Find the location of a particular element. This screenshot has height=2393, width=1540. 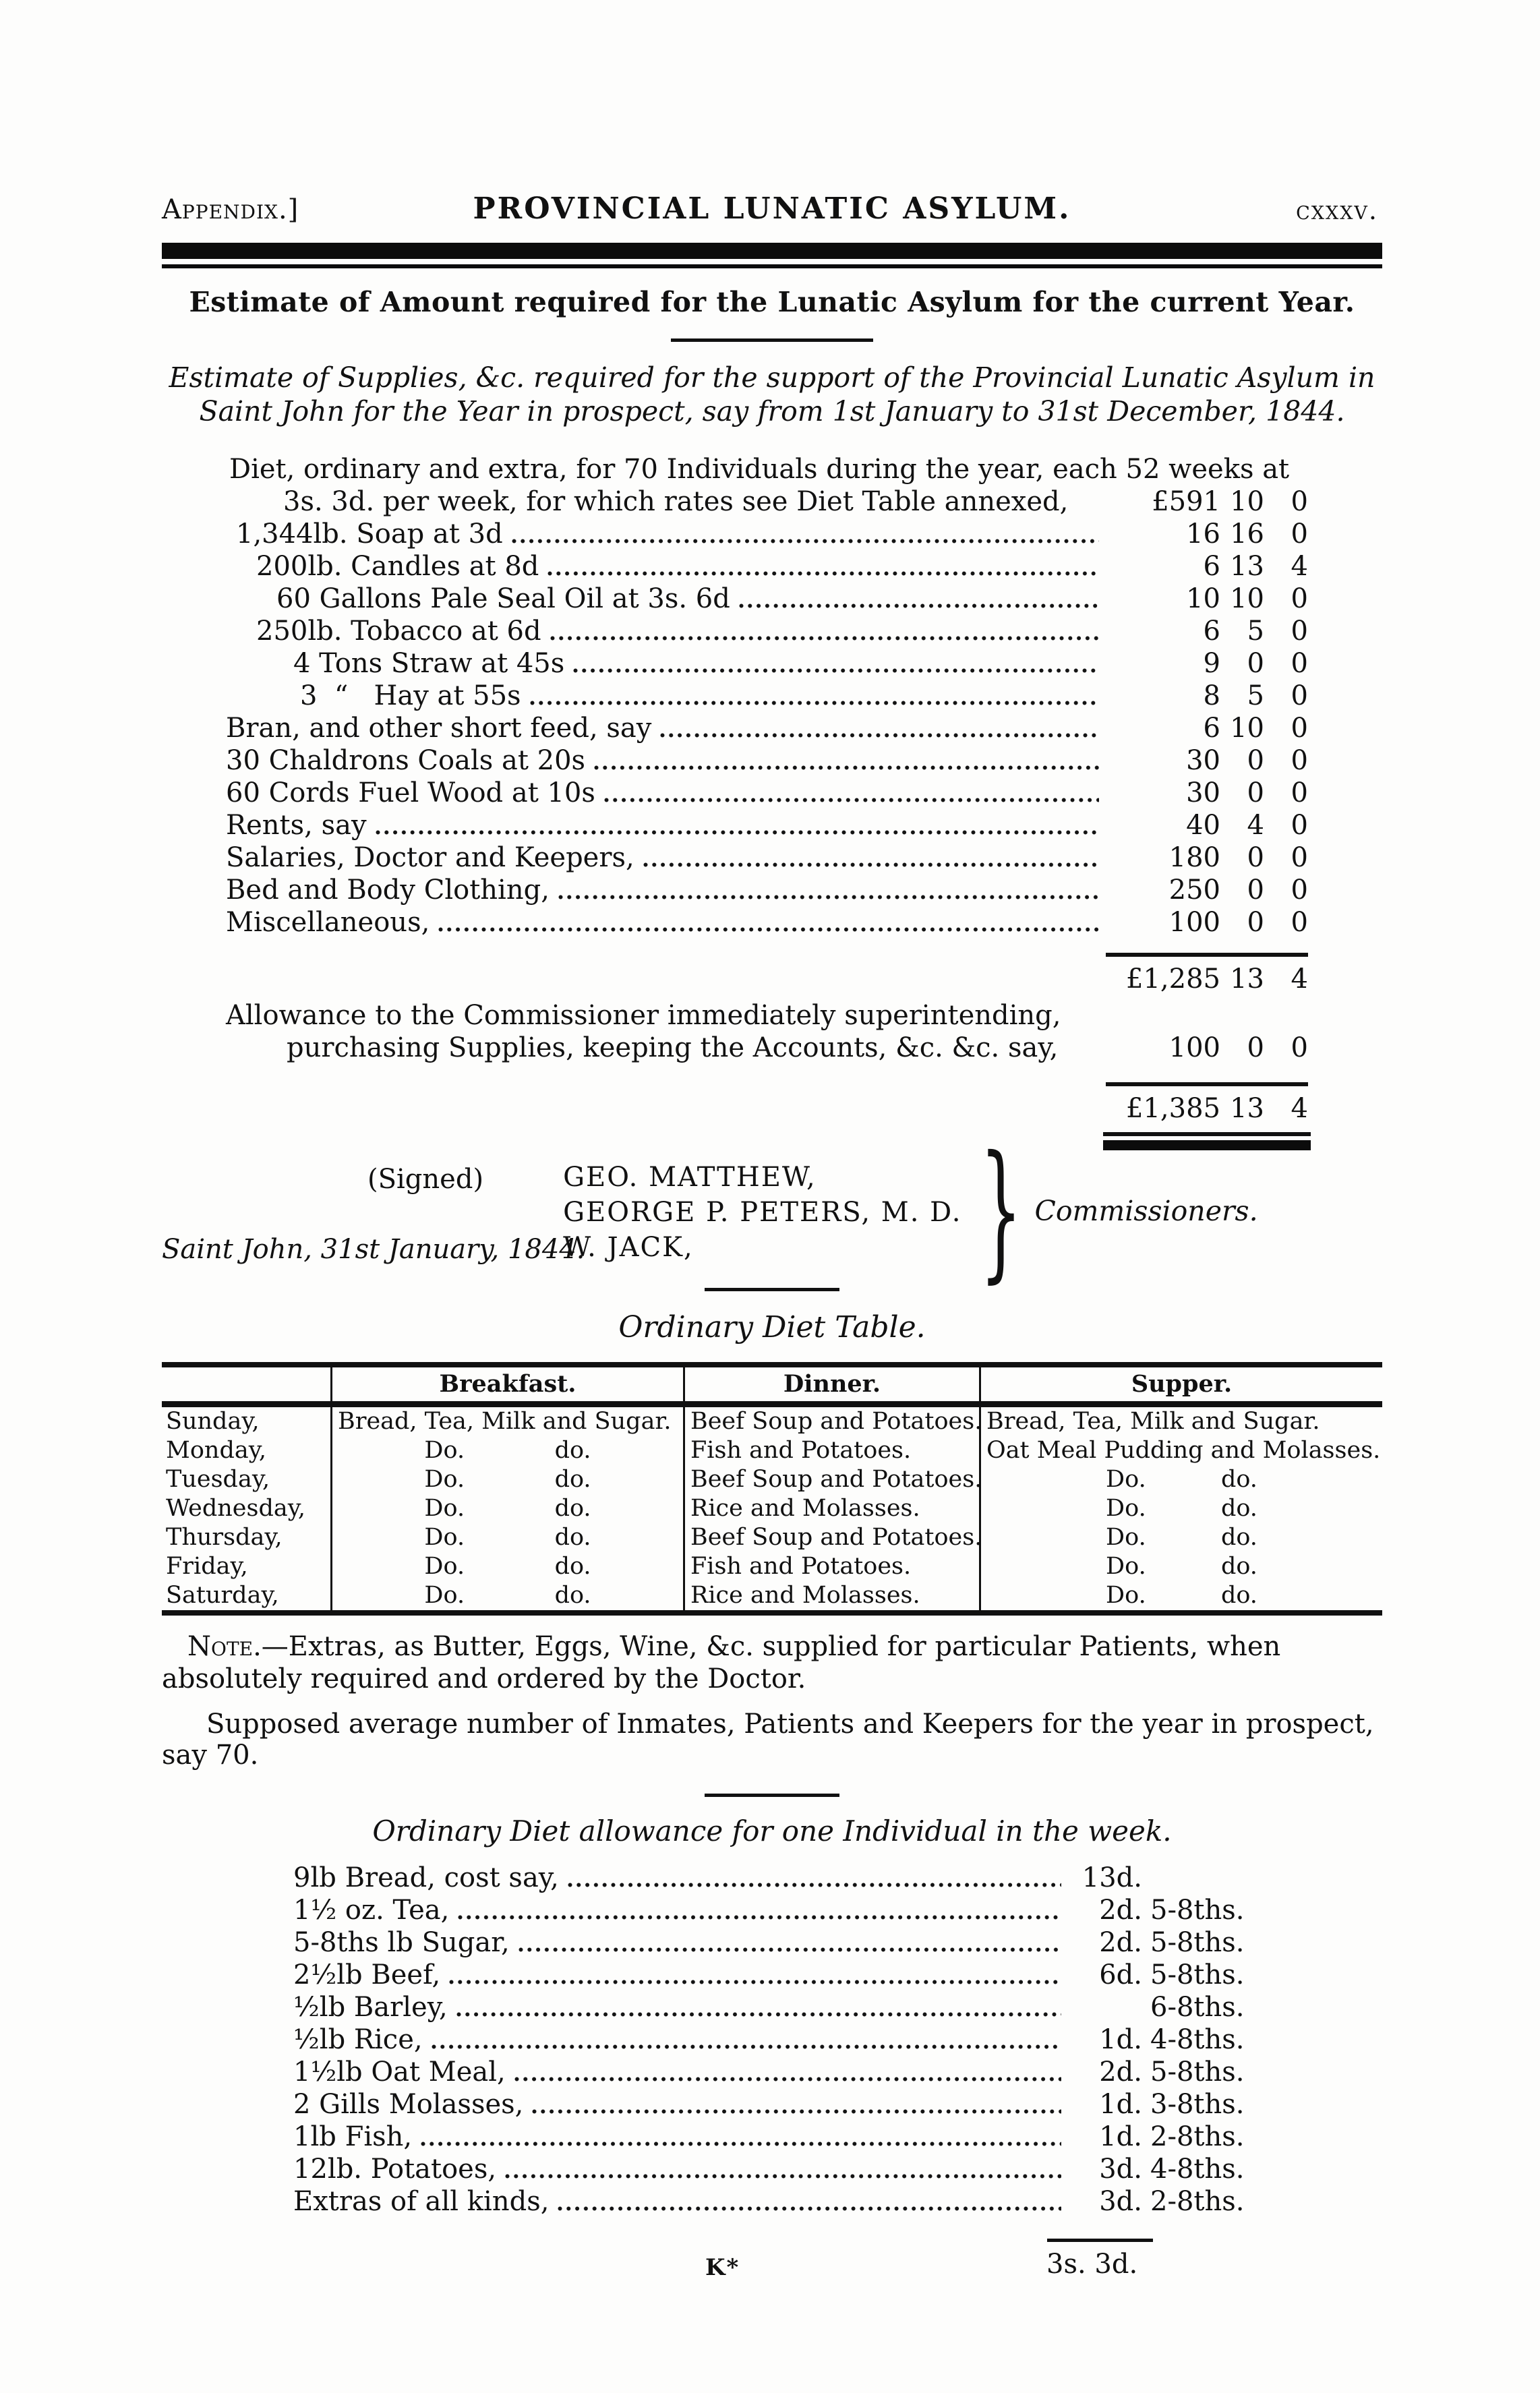

amount-shillings: 5 is located at coordinates (1255, 695).